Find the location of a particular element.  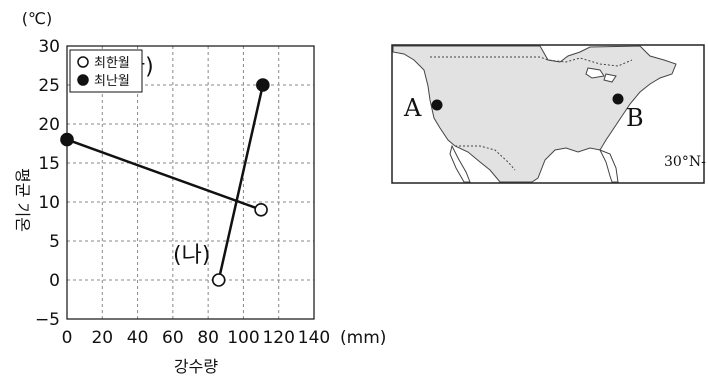

x-unit-label: (mm) is located at coordinates (363, 338).